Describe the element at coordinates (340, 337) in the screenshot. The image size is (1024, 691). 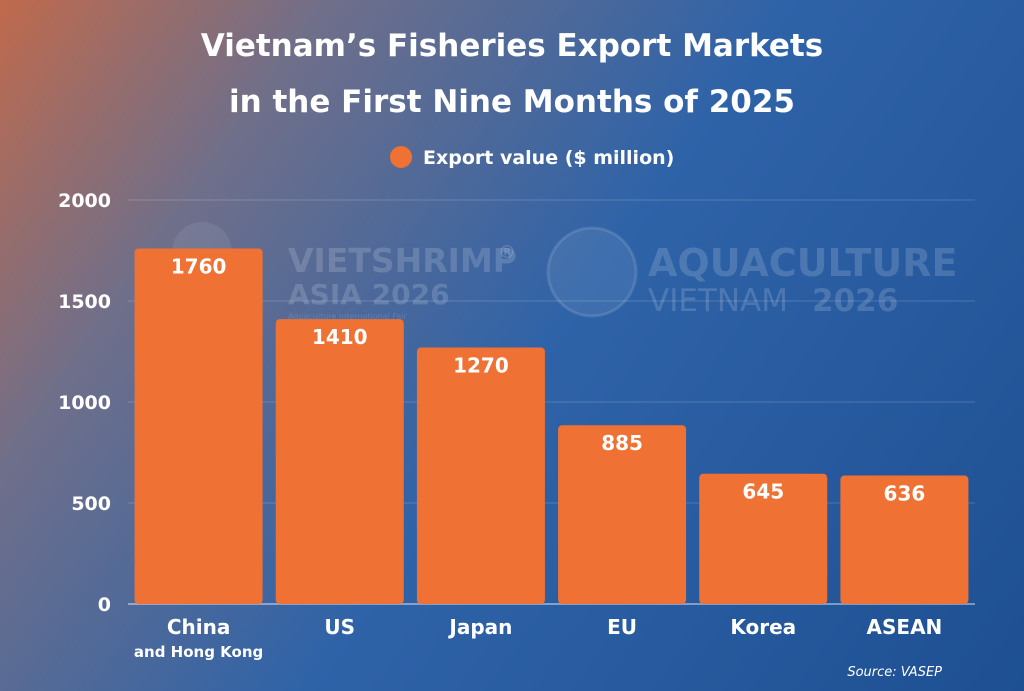
I see `data-label: 1410` at that location.